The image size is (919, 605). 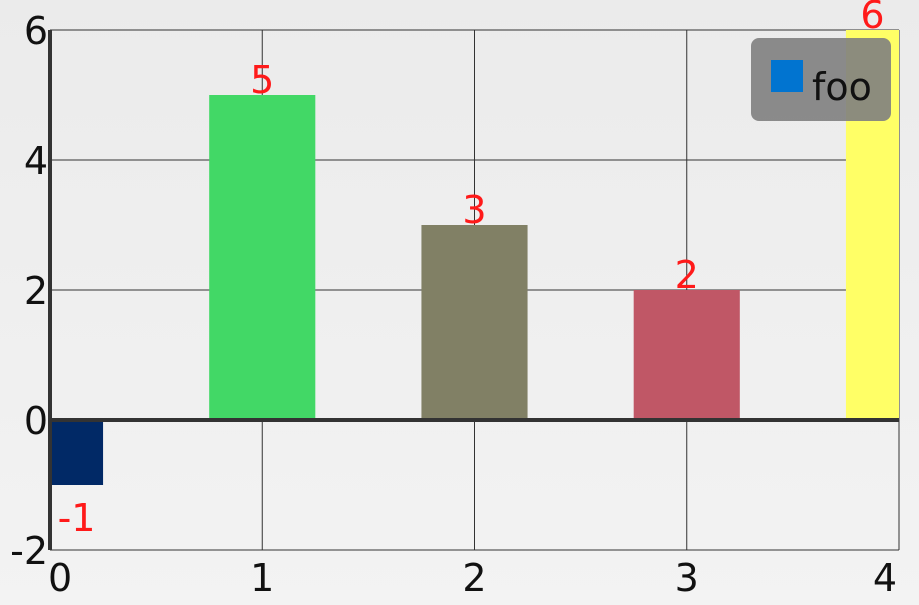 I want to click on data-label-2: 3, so click(x=474, y=210).